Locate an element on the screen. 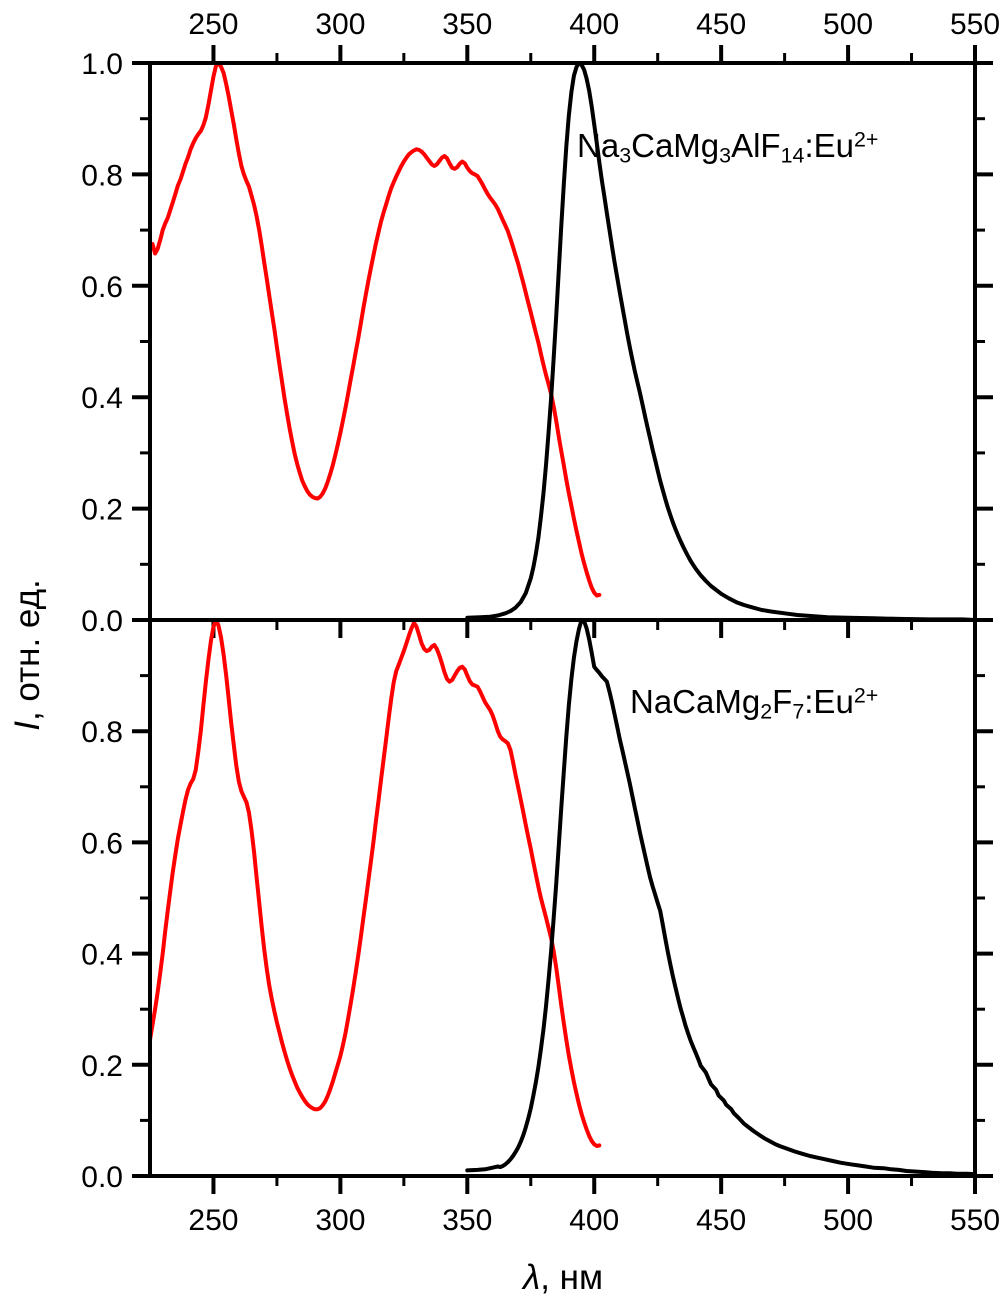 The image size is (1004, 1316). x-axis-label-units: , нм is located at coordinates (572, 1277).